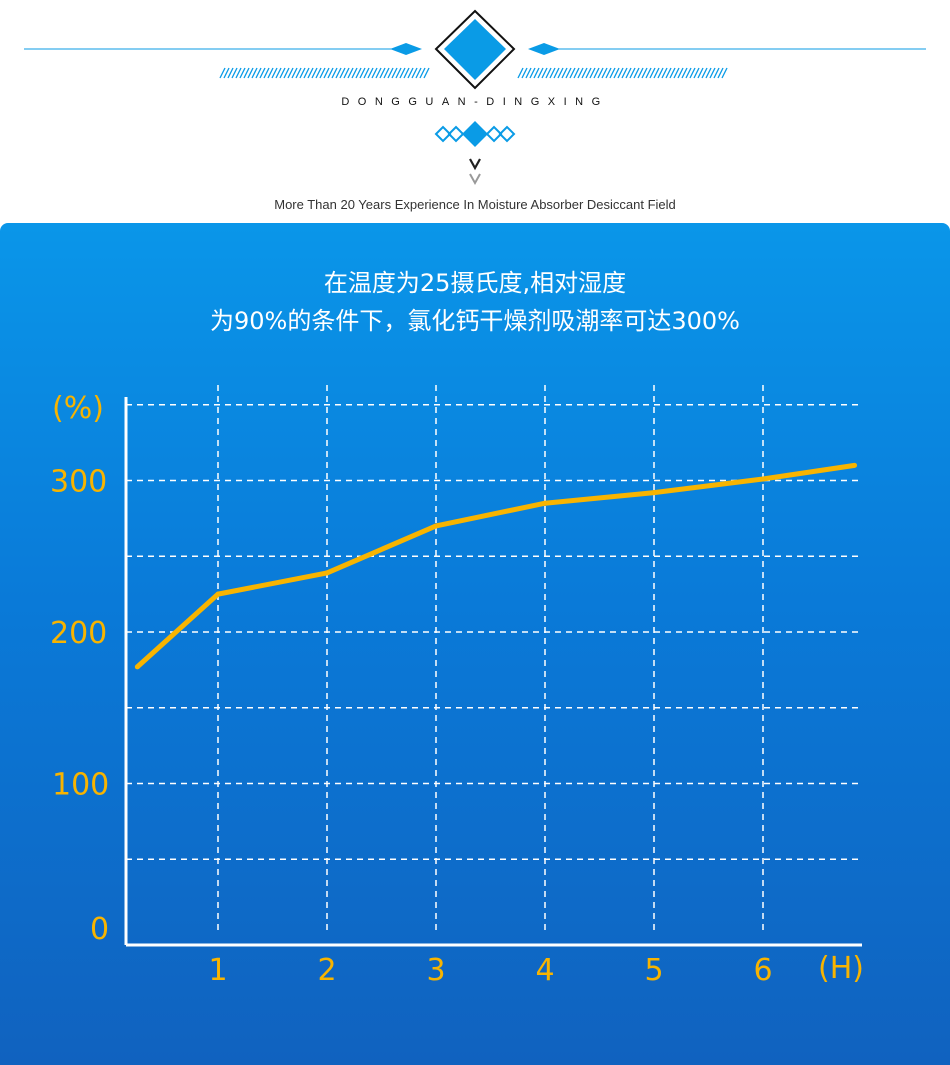 The height and width of the screenshot is (1065, 950). I want to click on x-axis-label: (H), so click(841, 968).